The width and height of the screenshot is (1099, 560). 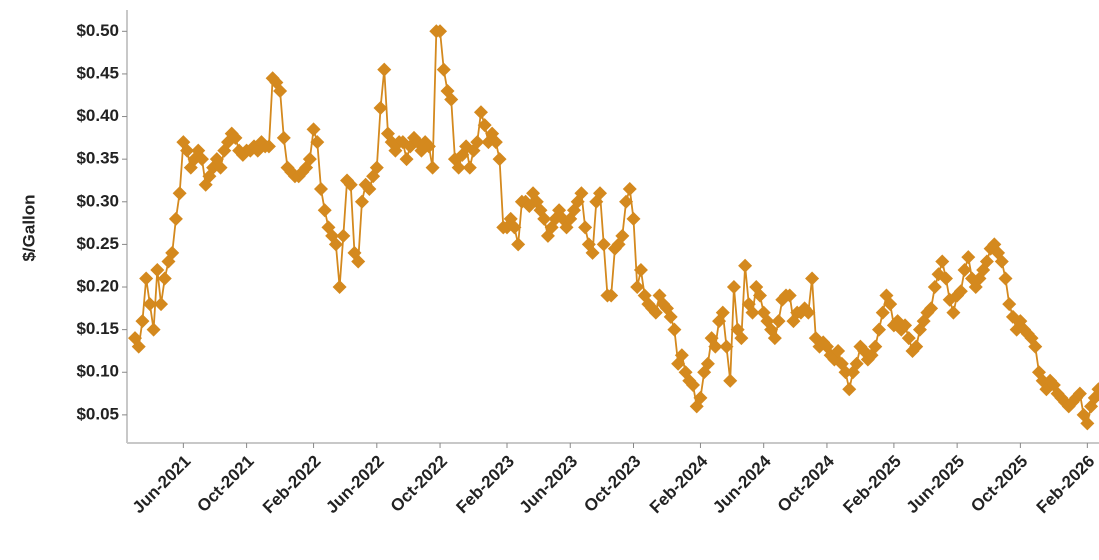 I want to click on x-tick-label: Feb-2023, so click(x=485, y=485).